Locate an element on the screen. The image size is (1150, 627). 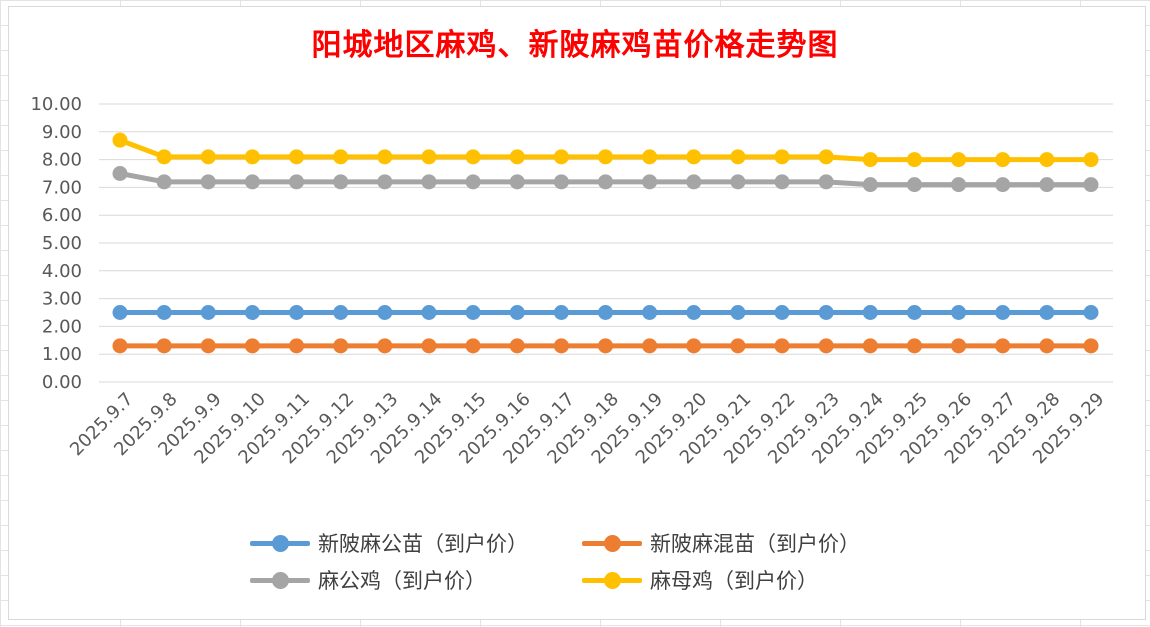
legend-item-3: 麻母鸡（到户价） is located at coordinates (700, 580).